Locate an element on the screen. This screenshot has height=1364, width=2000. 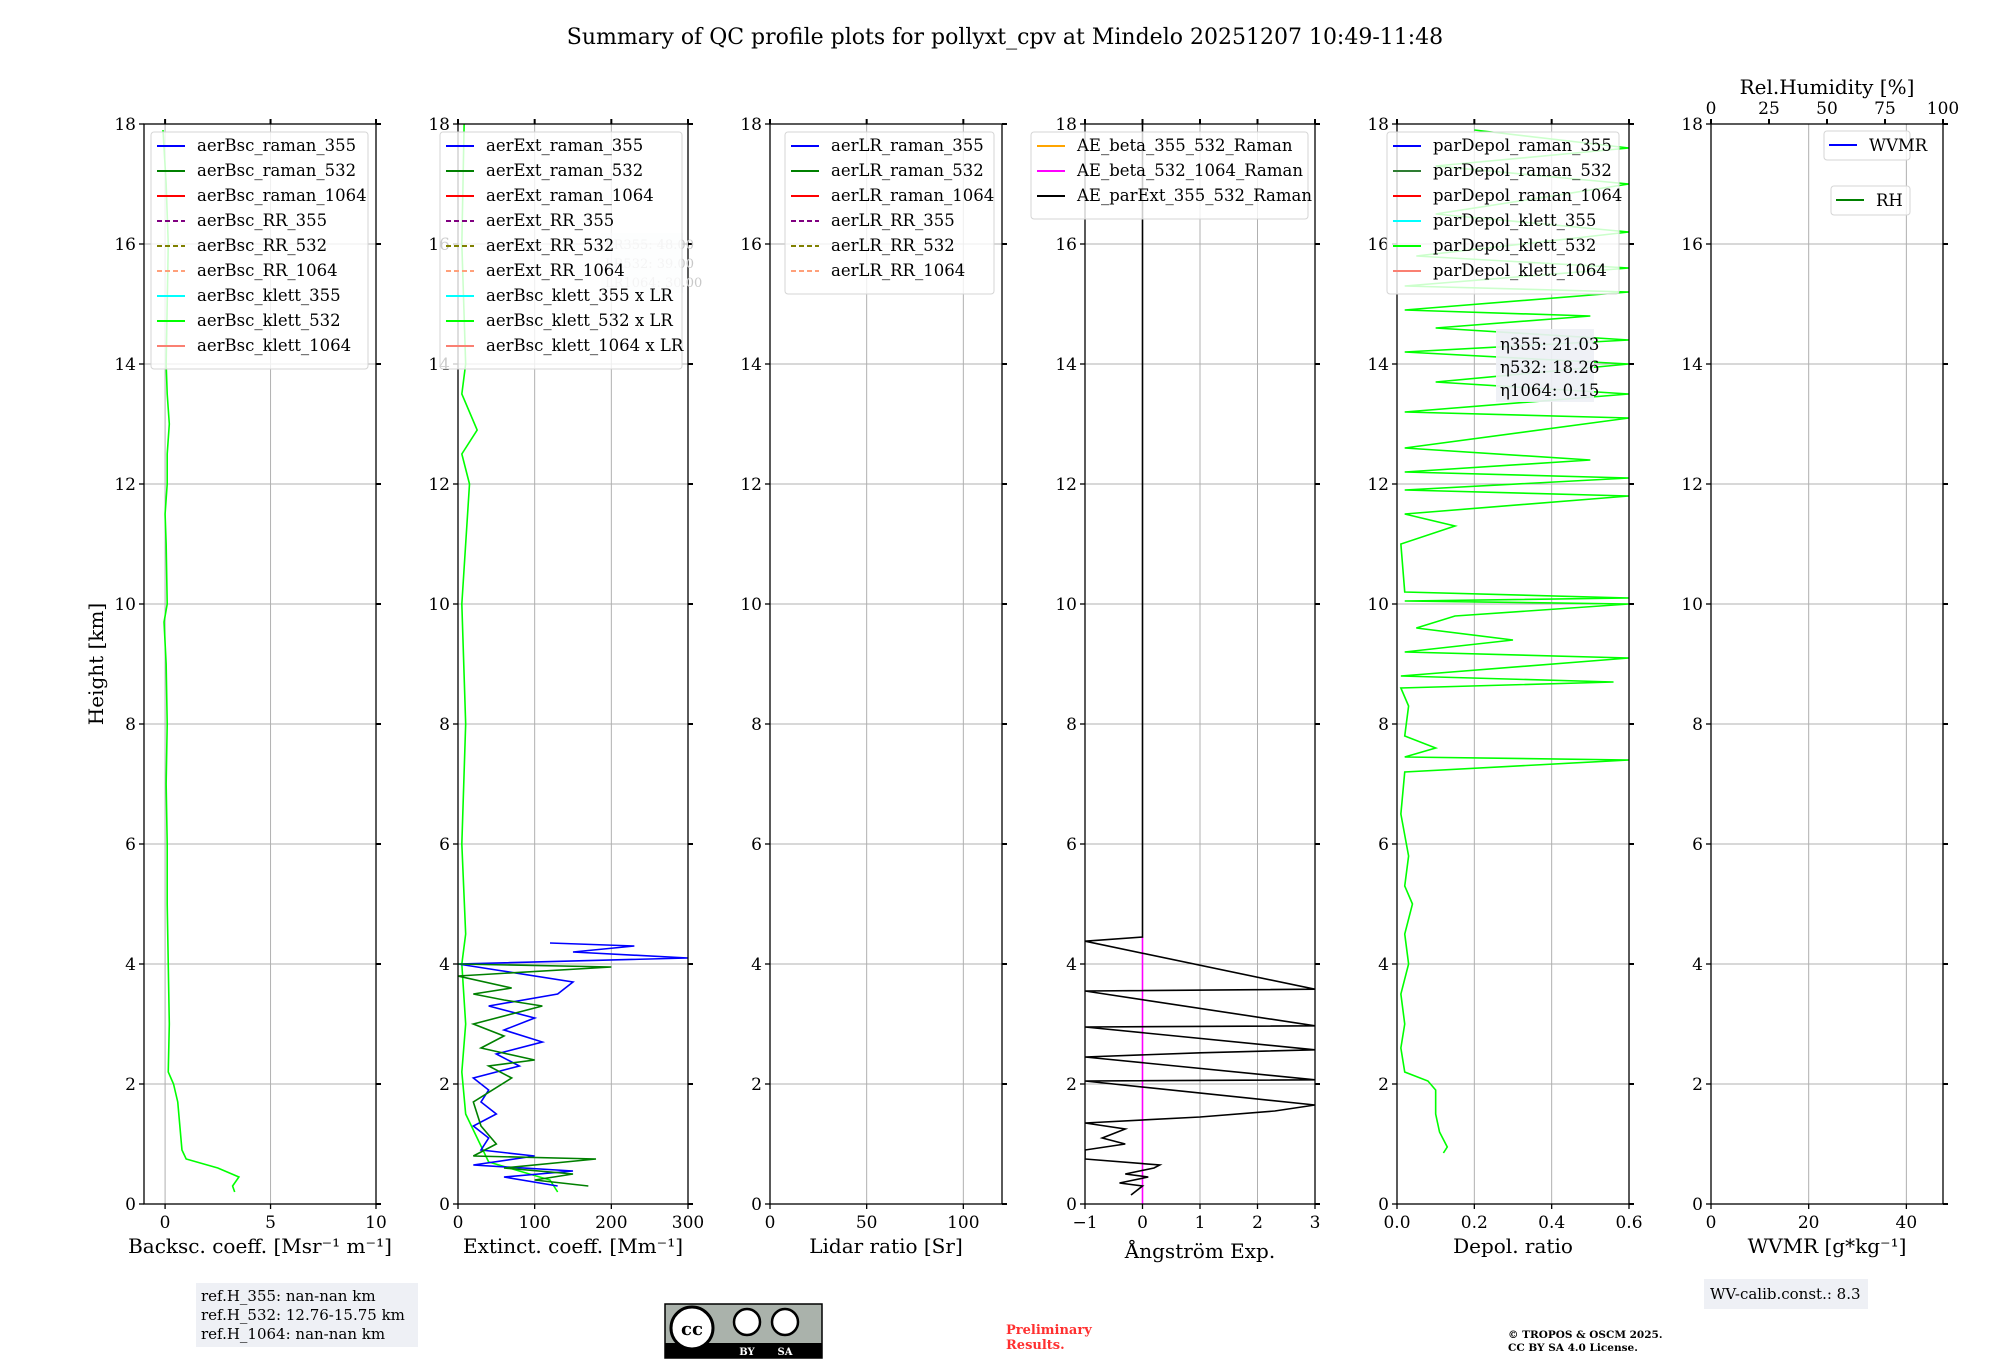
x-tick-label: 1 is located at coordinates (1200, 1223).